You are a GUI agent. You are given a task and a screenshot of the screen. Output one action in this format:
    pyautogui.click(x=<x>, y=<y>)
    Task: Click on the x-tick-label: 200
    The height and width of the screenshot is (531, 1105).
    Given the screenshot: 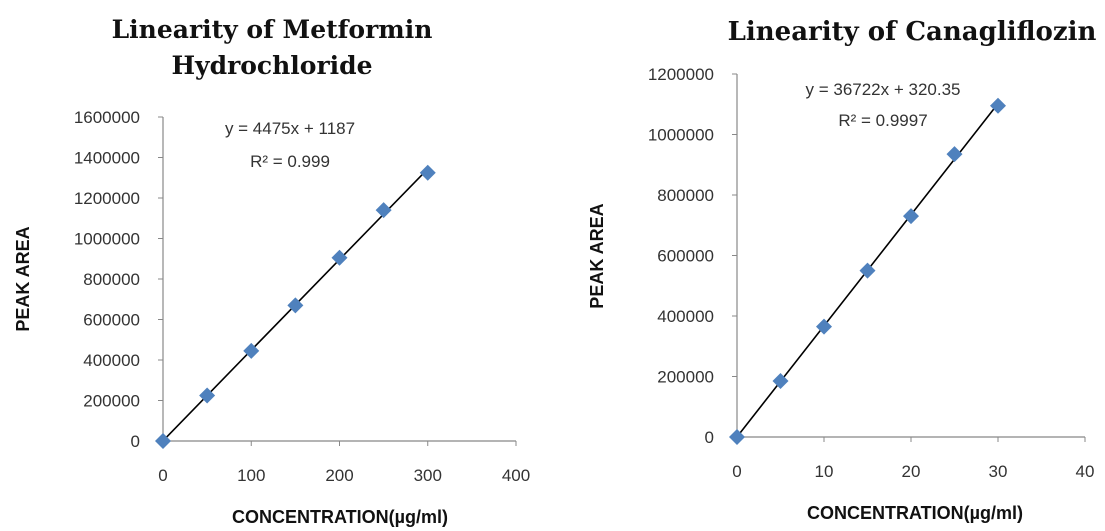 What is the action you would take?
    pyautogui.click(x=339, y=475)
    